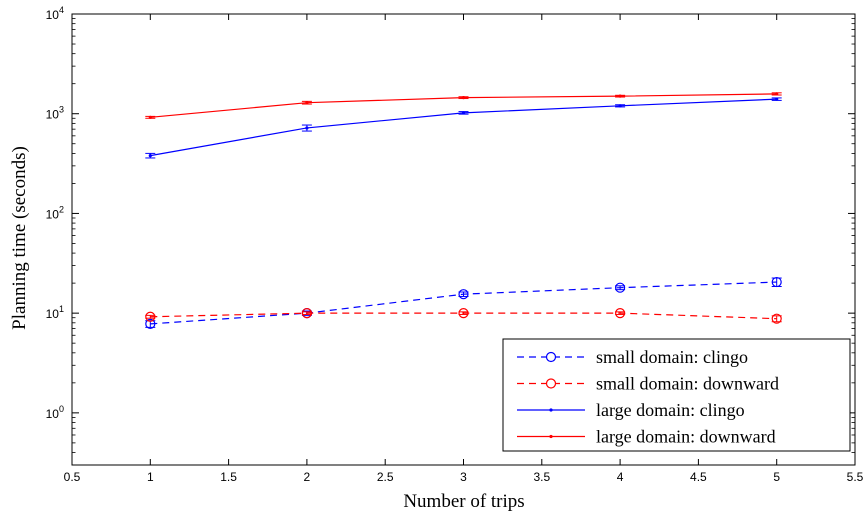 The image size is (868, 516). Describe the element at coordinates (687, 384) in the screenshot. I see `legend-label: small domain: downward` at that location.